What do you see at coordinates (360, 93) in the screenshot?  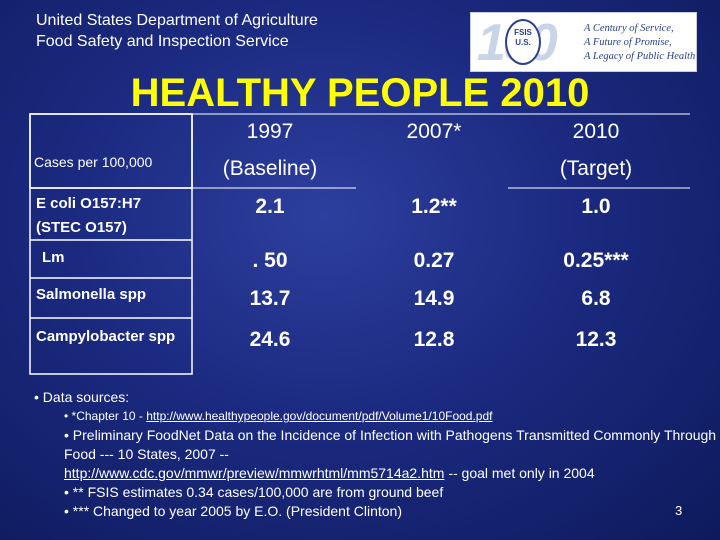 I see `slide-title: HEALTHY PEOPLE 2010` at bounding box center [360, 93].